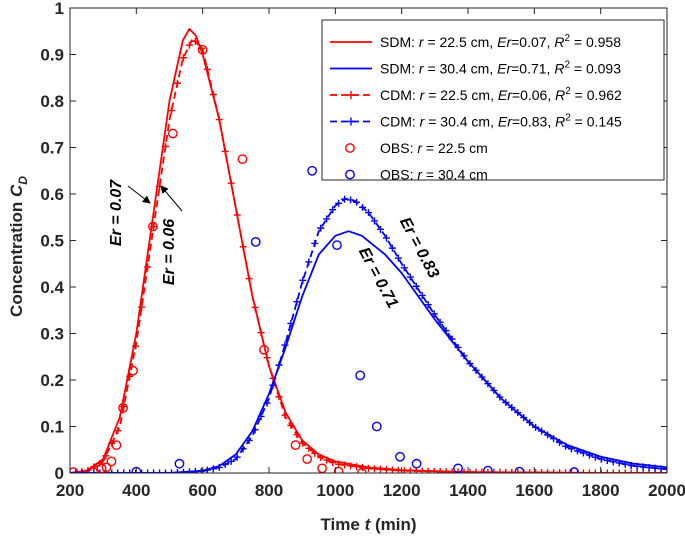 The image size is (685, 540). Describe the element at coordinates (52, 194) in the screenshot. I see `y-tick-label: 0.6` at that location.